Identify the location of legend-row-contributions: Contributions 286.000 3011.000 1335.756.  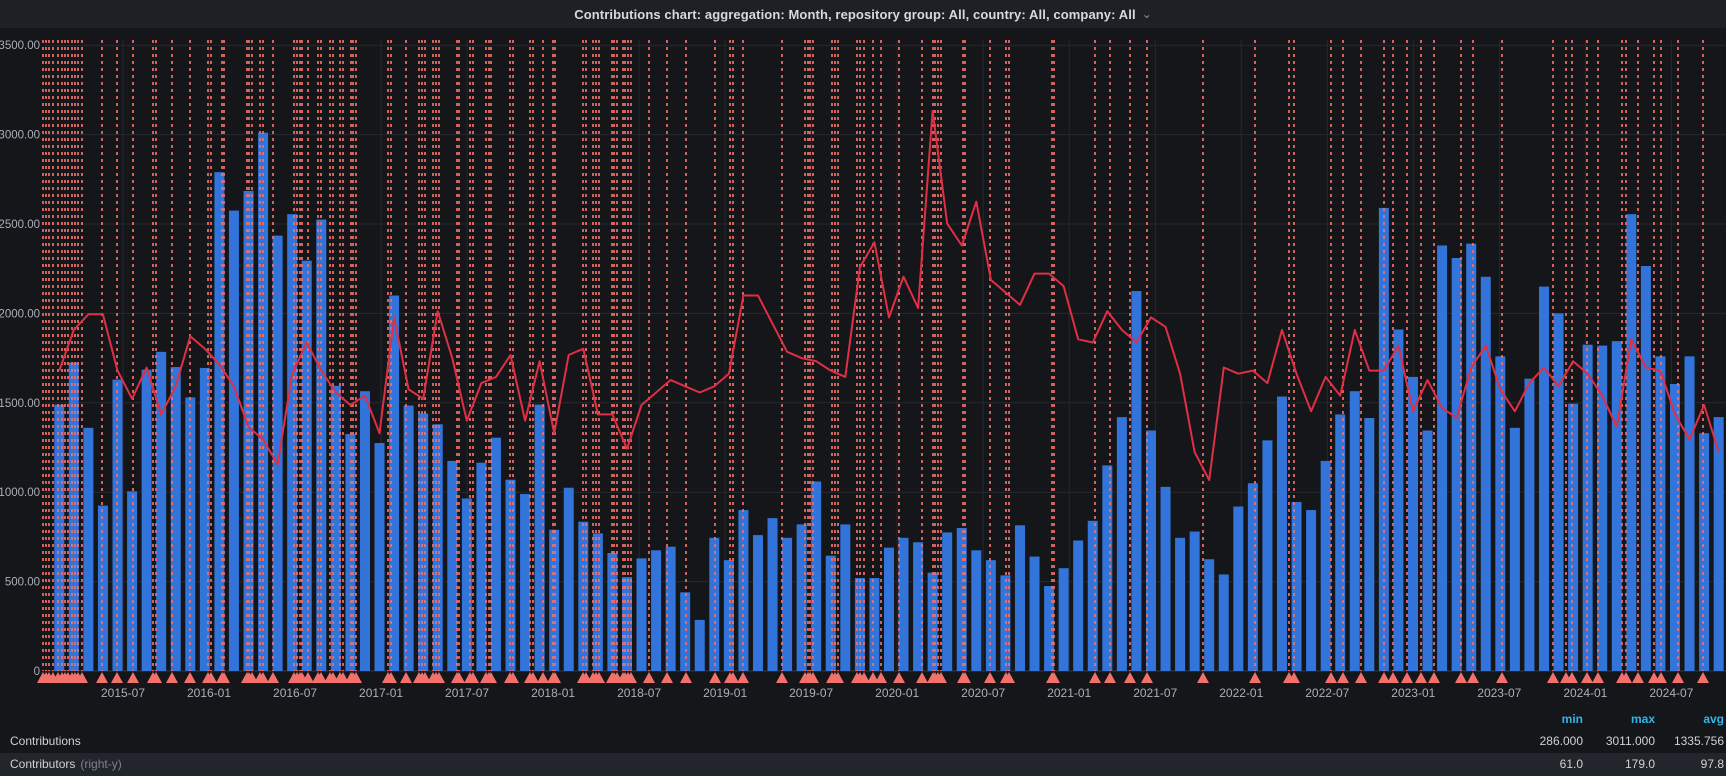
(863, 741).